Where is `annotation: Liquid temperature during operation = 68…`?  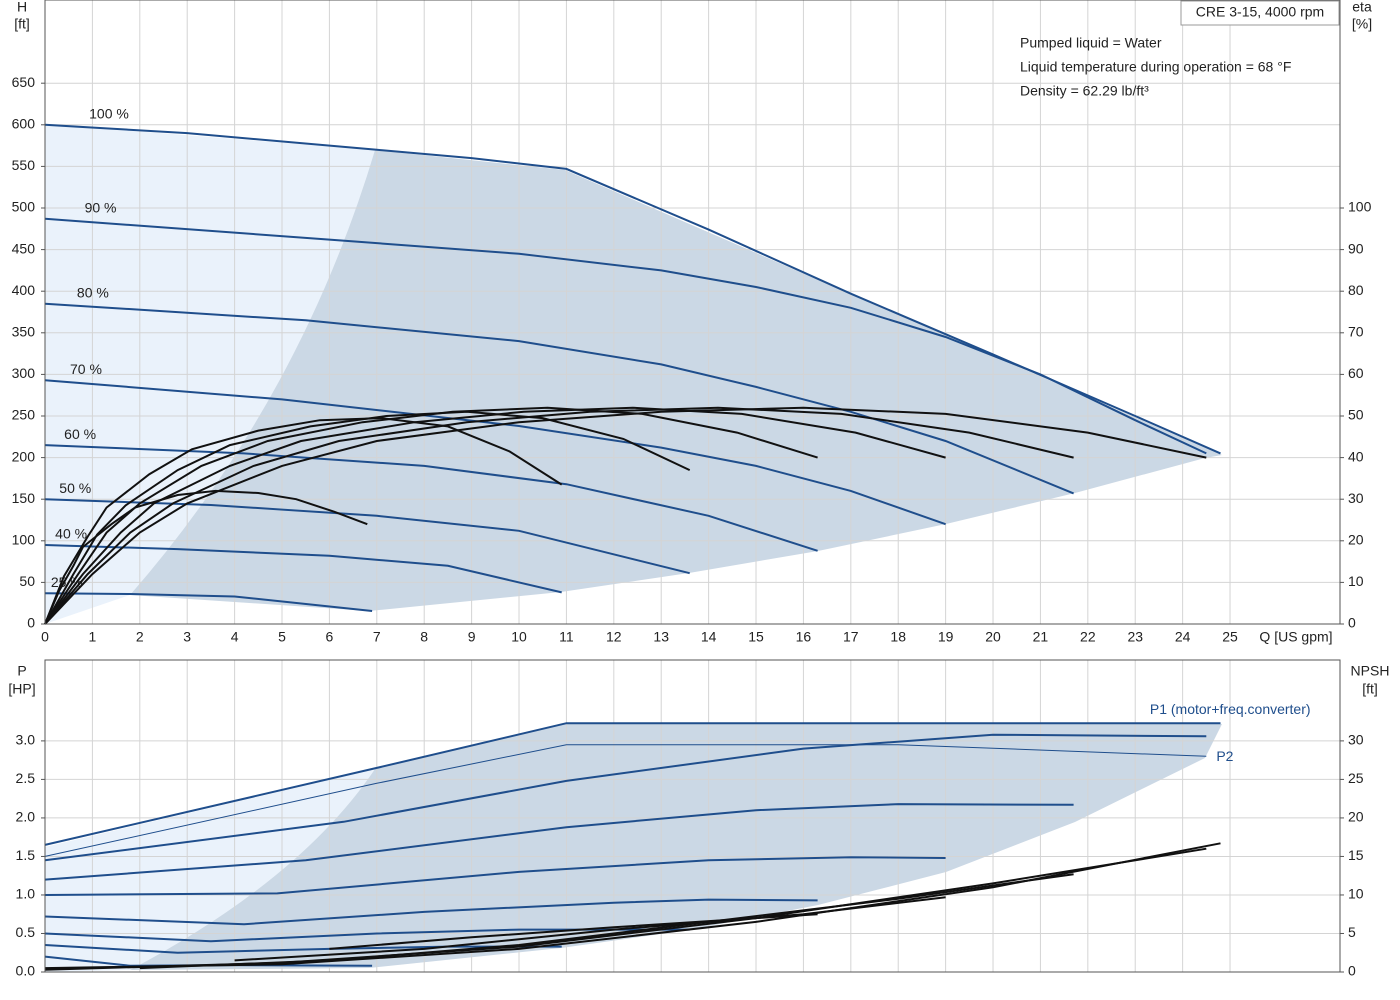 annotation: Liquid temperature during operation = 68… is located at coordinates (1155, 67).